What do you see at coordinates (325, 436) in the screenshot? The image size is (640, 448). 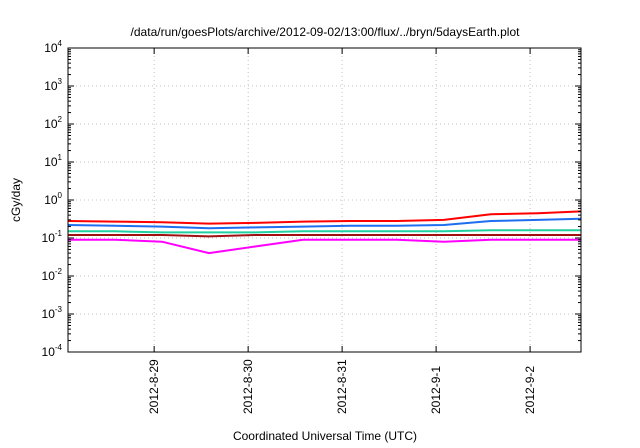 I see `x-axis-label: Coordinated Universal Time (UTC)` at bounding box center [325, 436].